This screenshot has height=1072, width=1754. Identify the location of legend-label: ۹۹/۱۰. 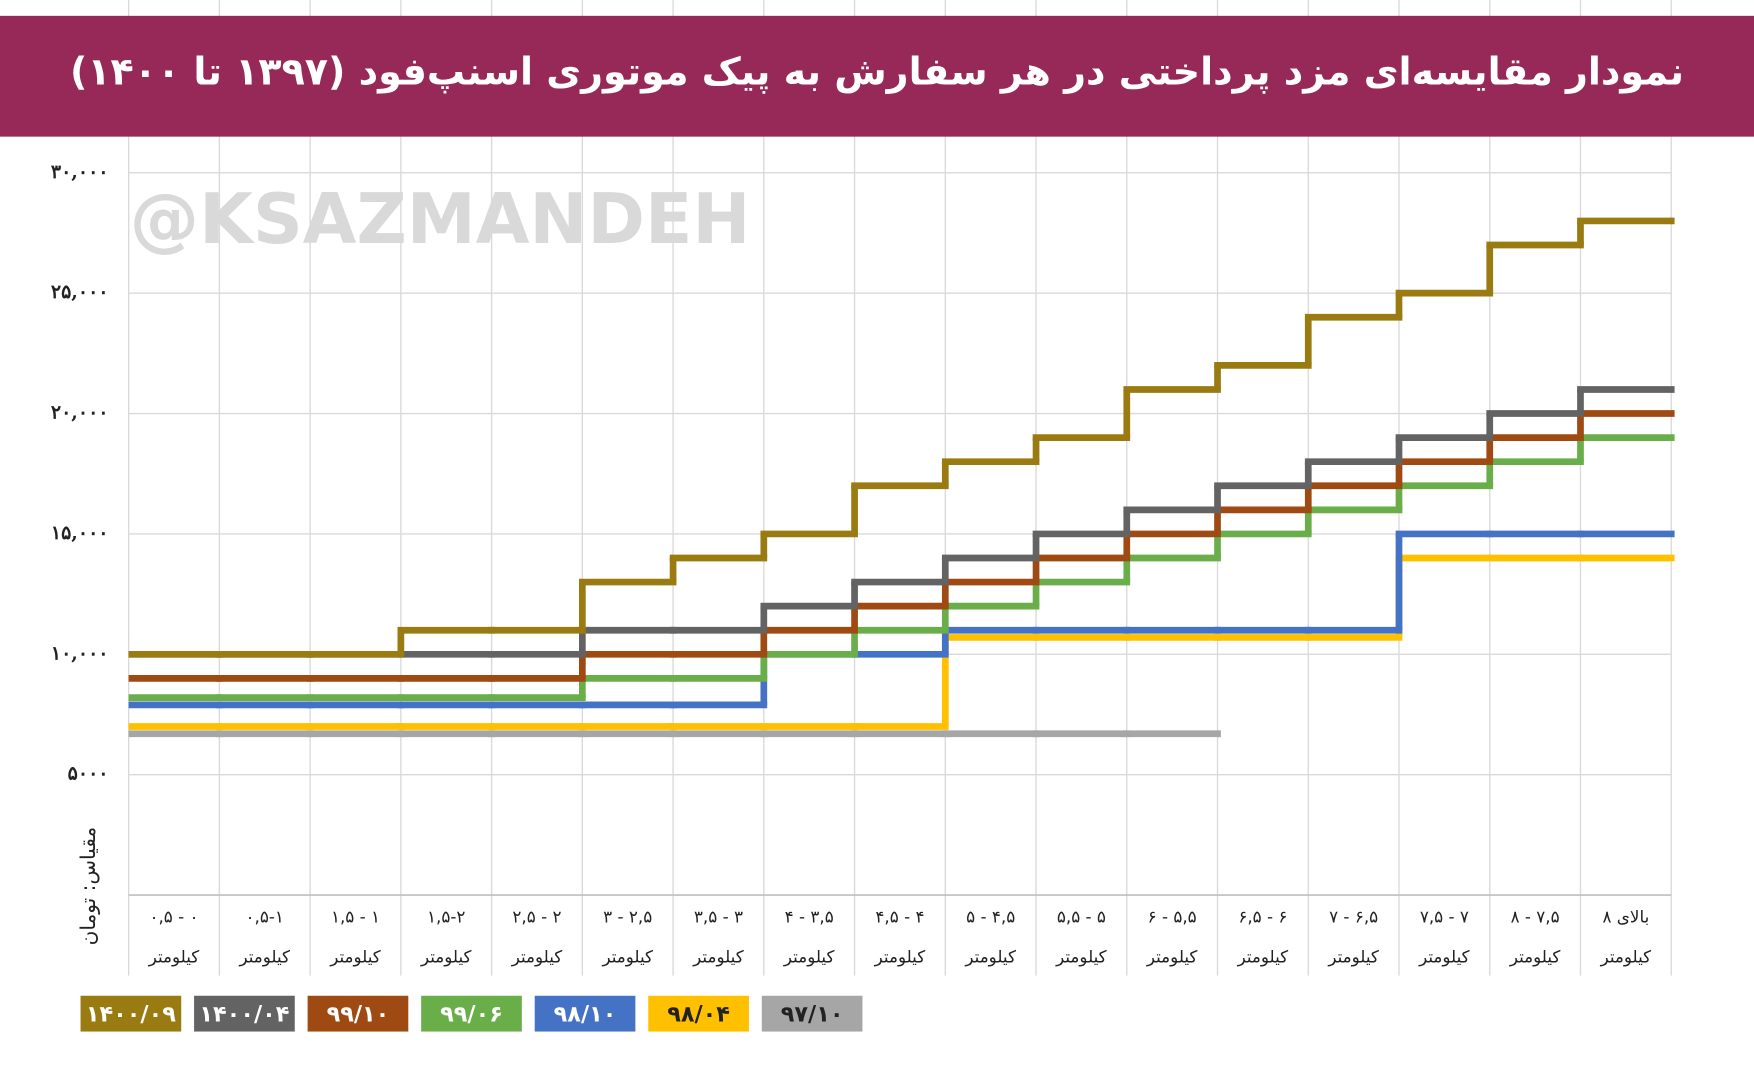
(358, 1014).